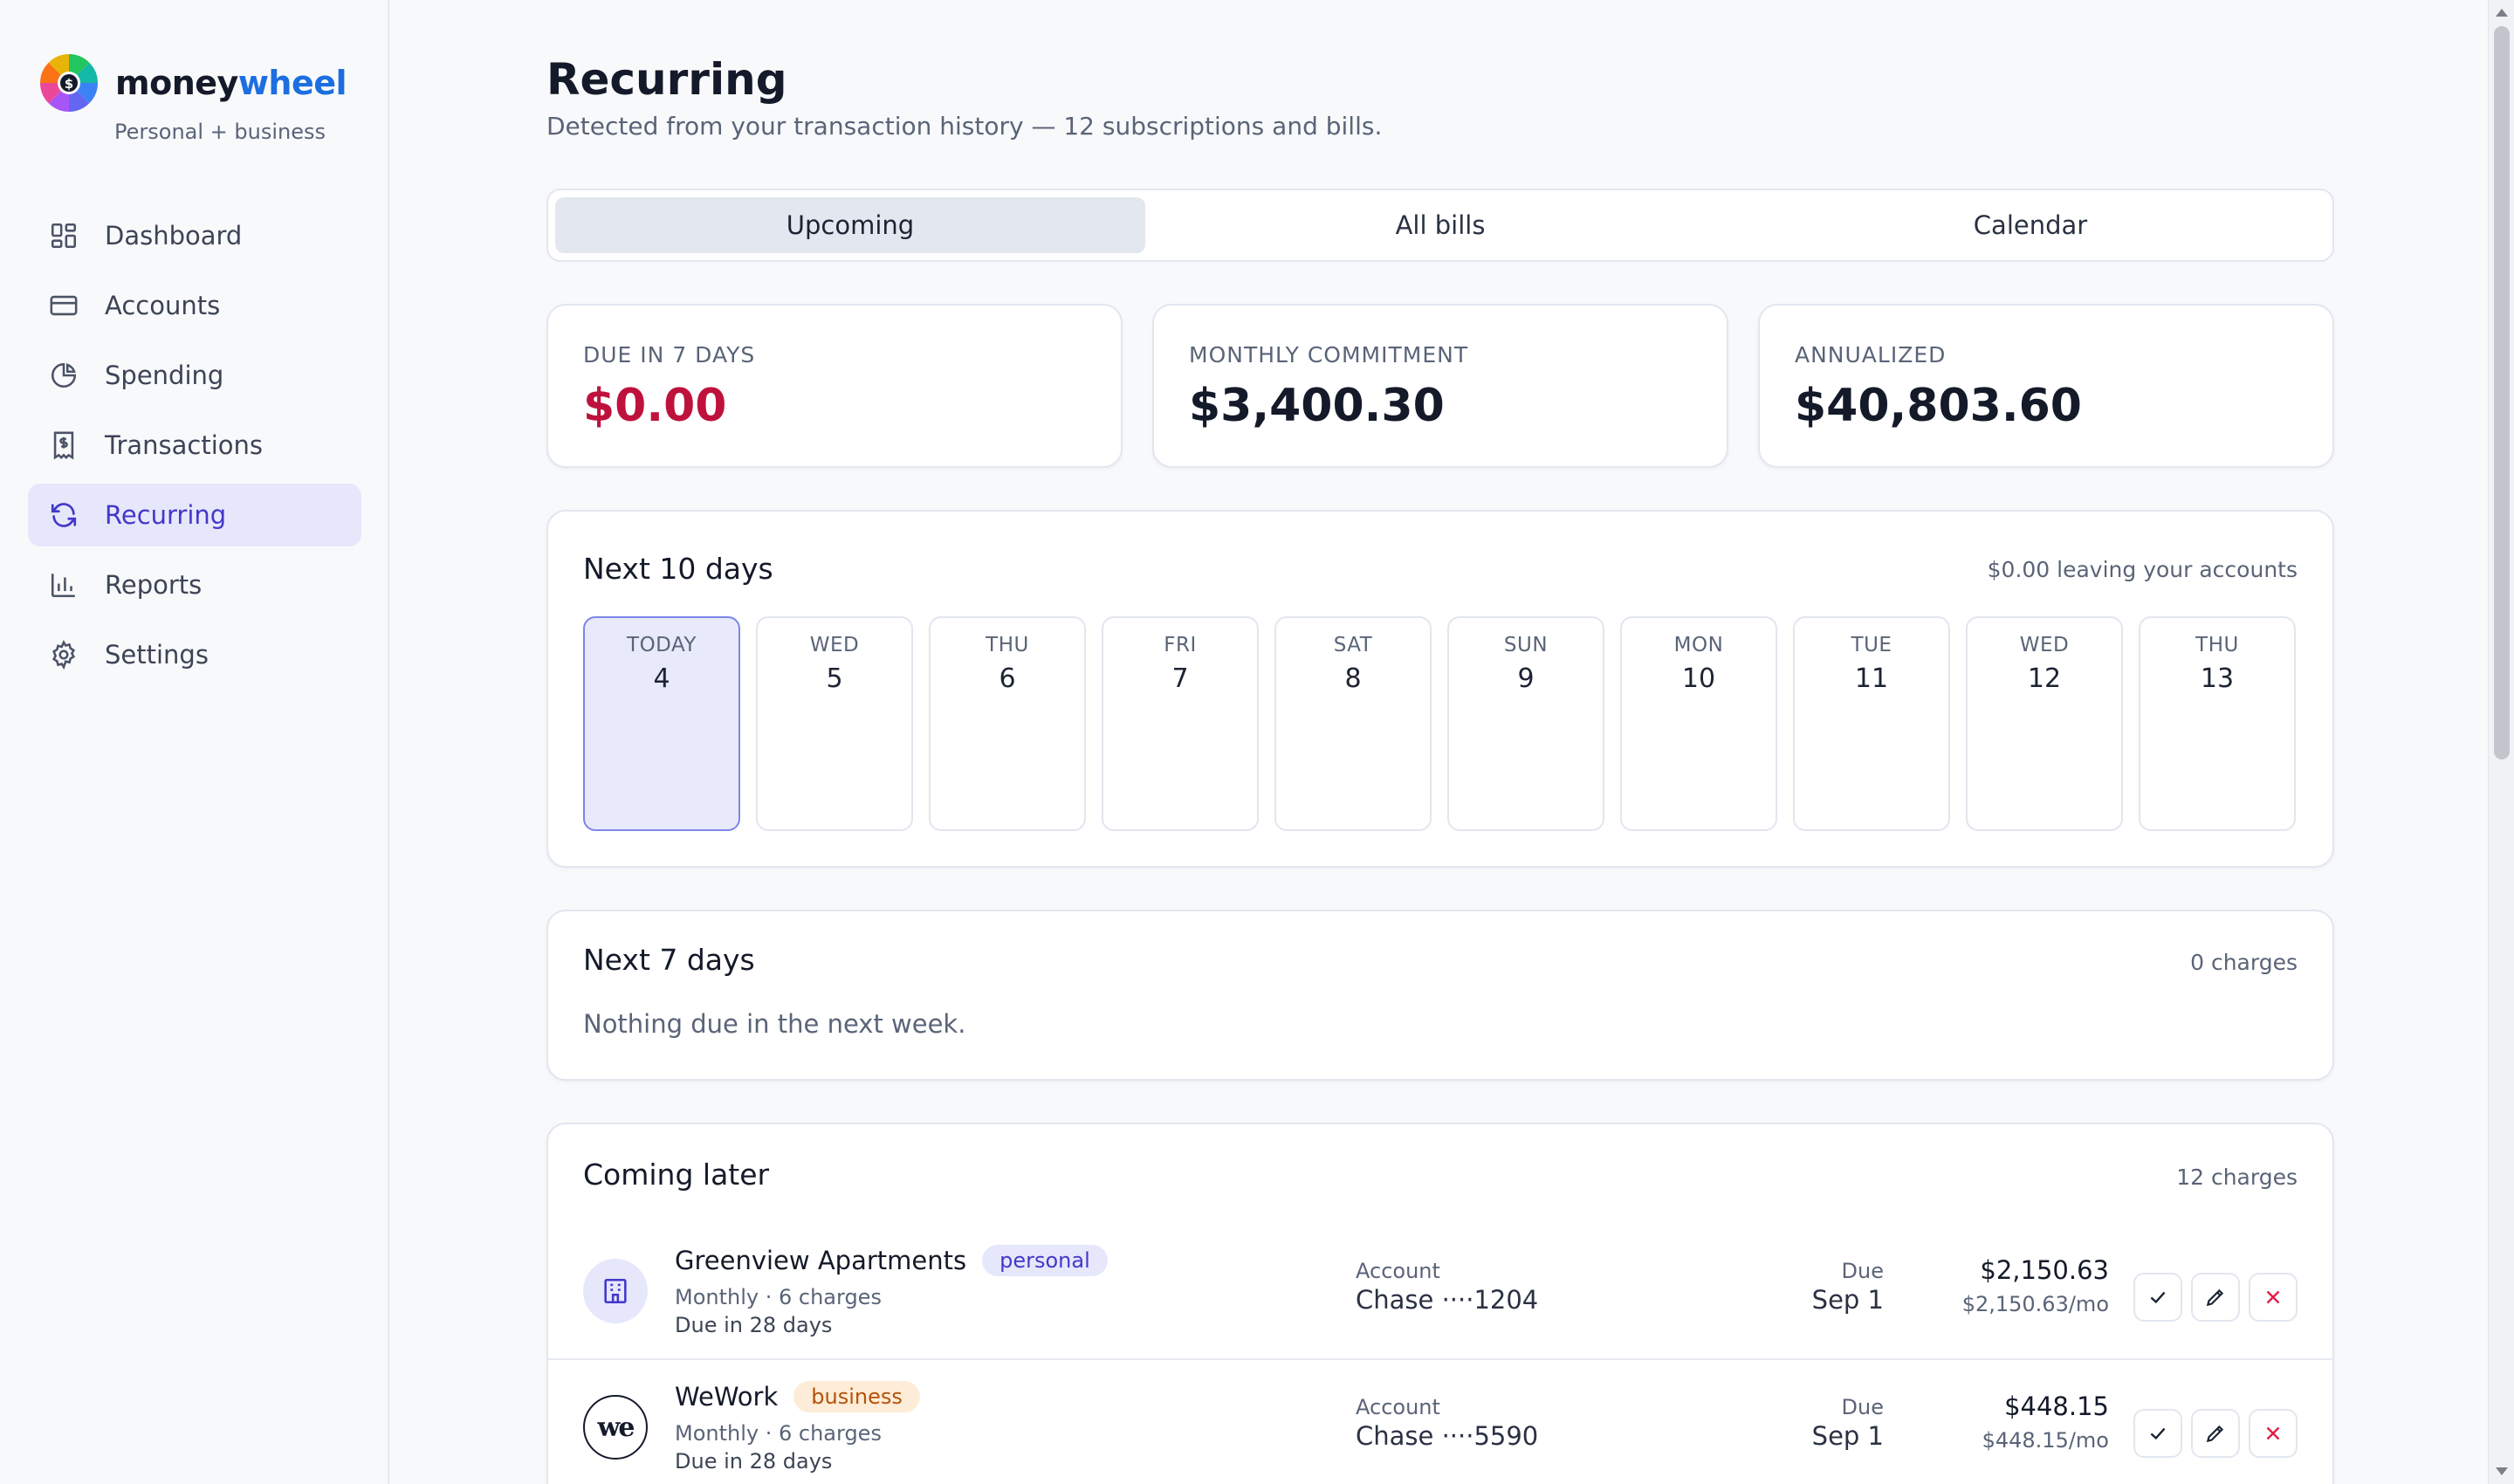 The width and height of the screenshot is (2514, 1484). Describe the element at coordinates (1398, 1407) in the screenshot. I see `account-label: Account` at that location.